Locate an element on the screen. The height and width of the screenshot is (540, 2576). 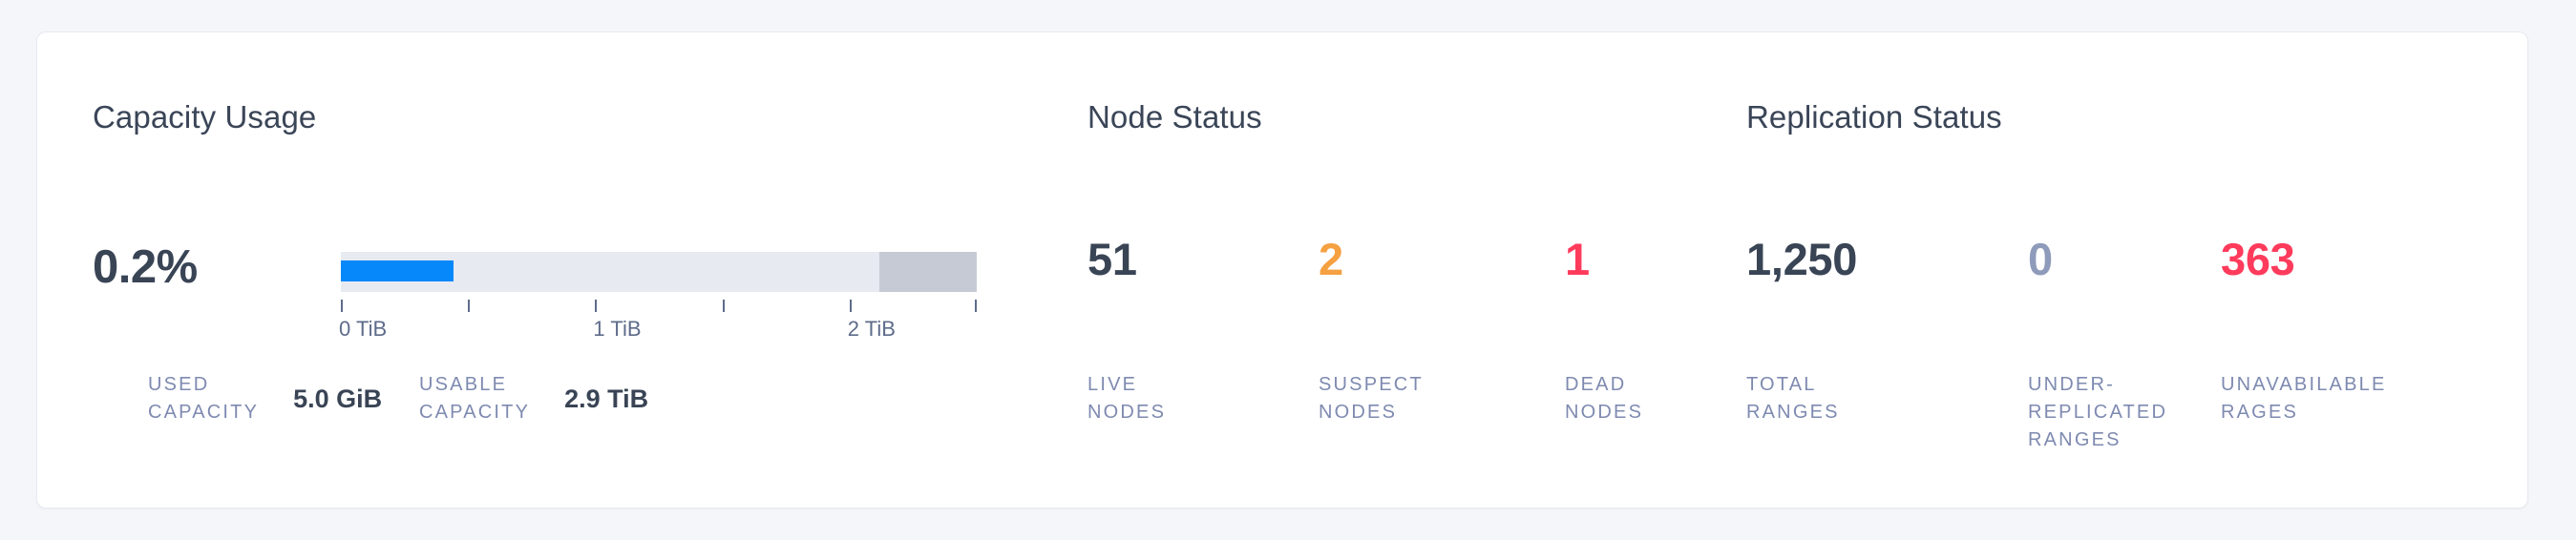
metric-unavailable-ranges-value: 363 is located at coordinates (2258, 259).